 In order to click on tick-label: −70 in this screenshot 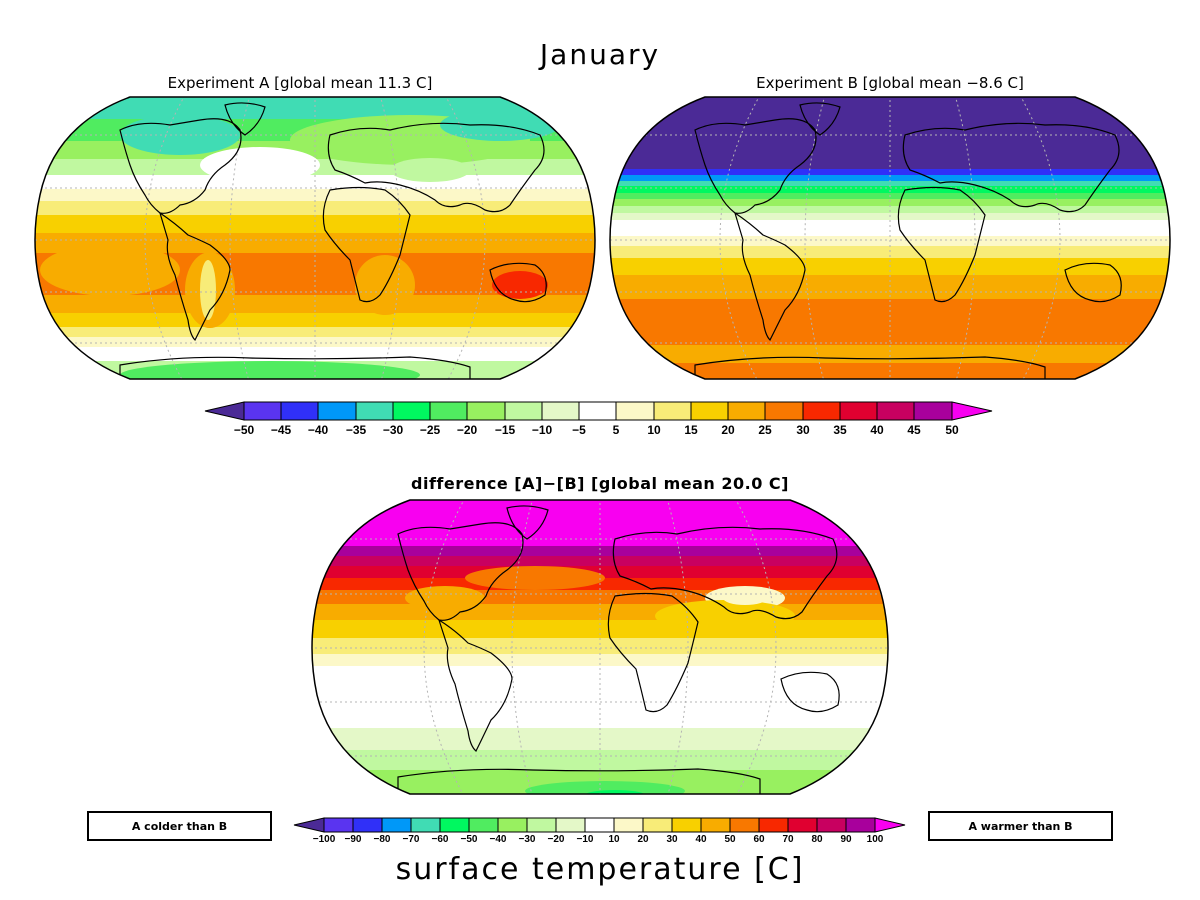, I will do `click(411, 839)`.